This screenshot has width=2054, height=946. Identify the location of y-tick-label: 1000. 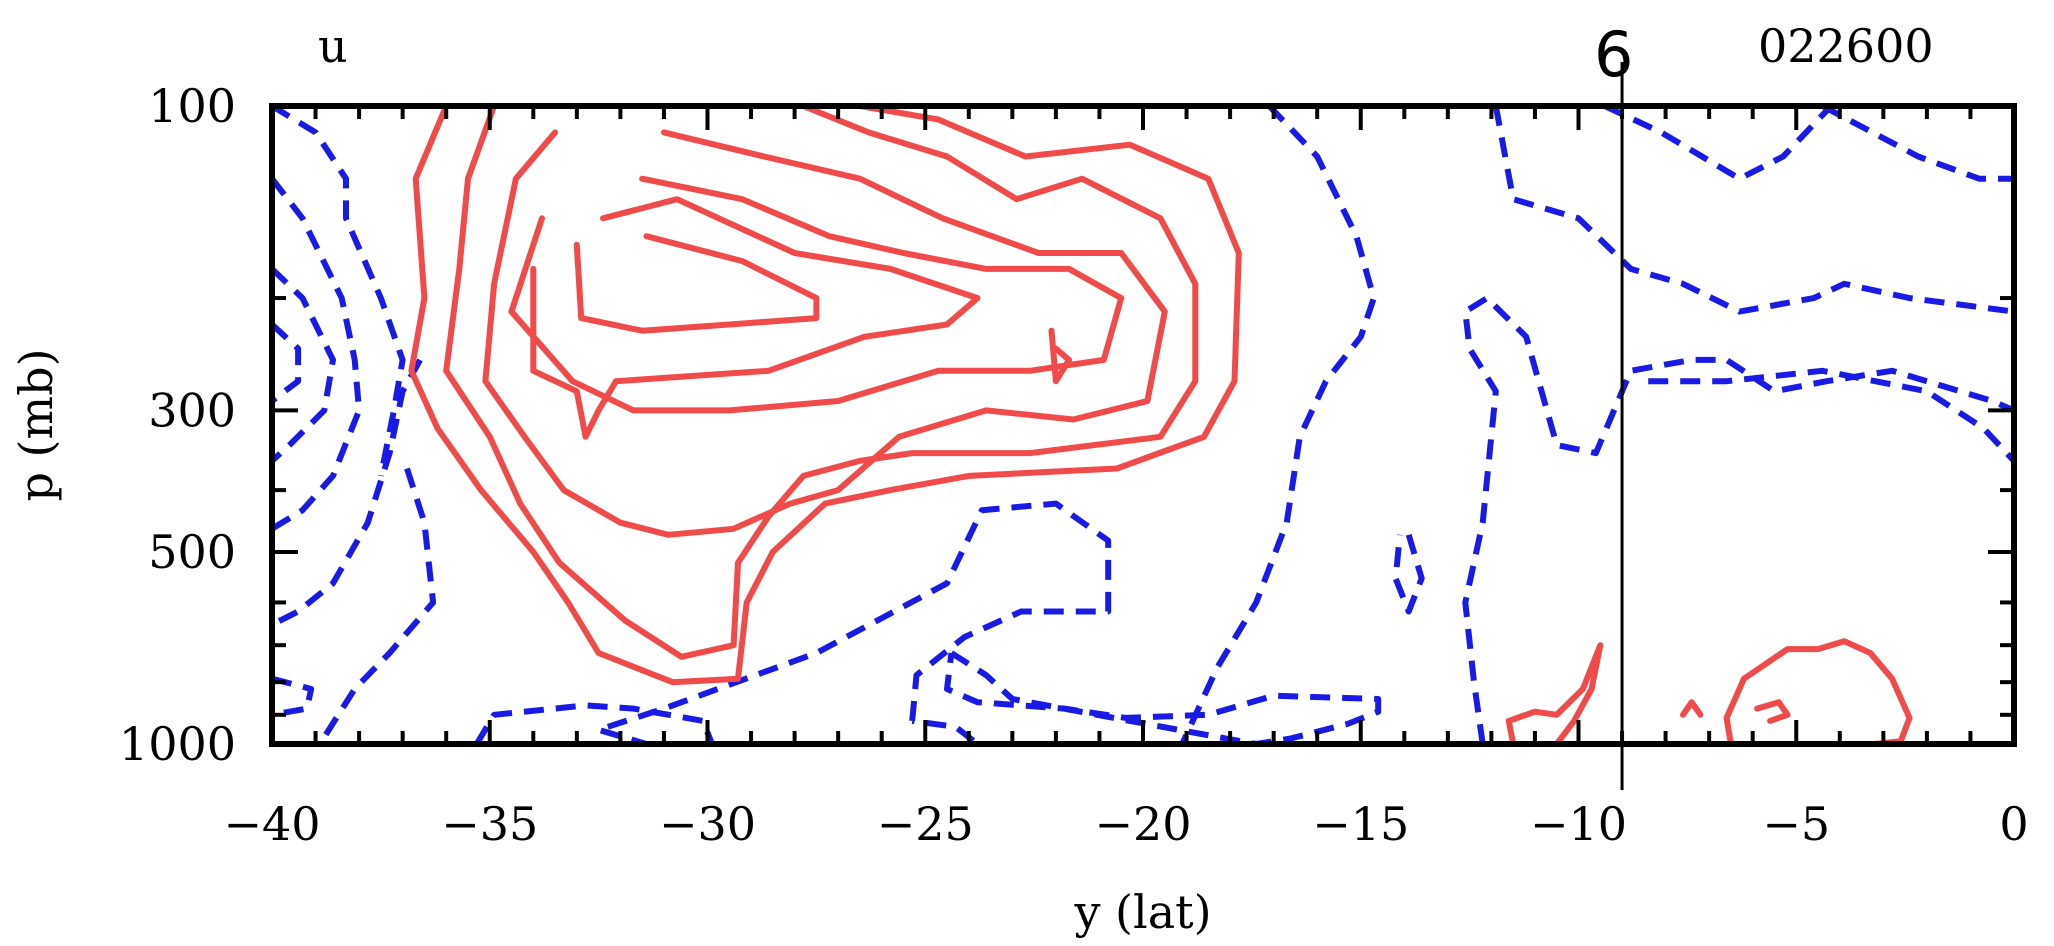
(177, 744).